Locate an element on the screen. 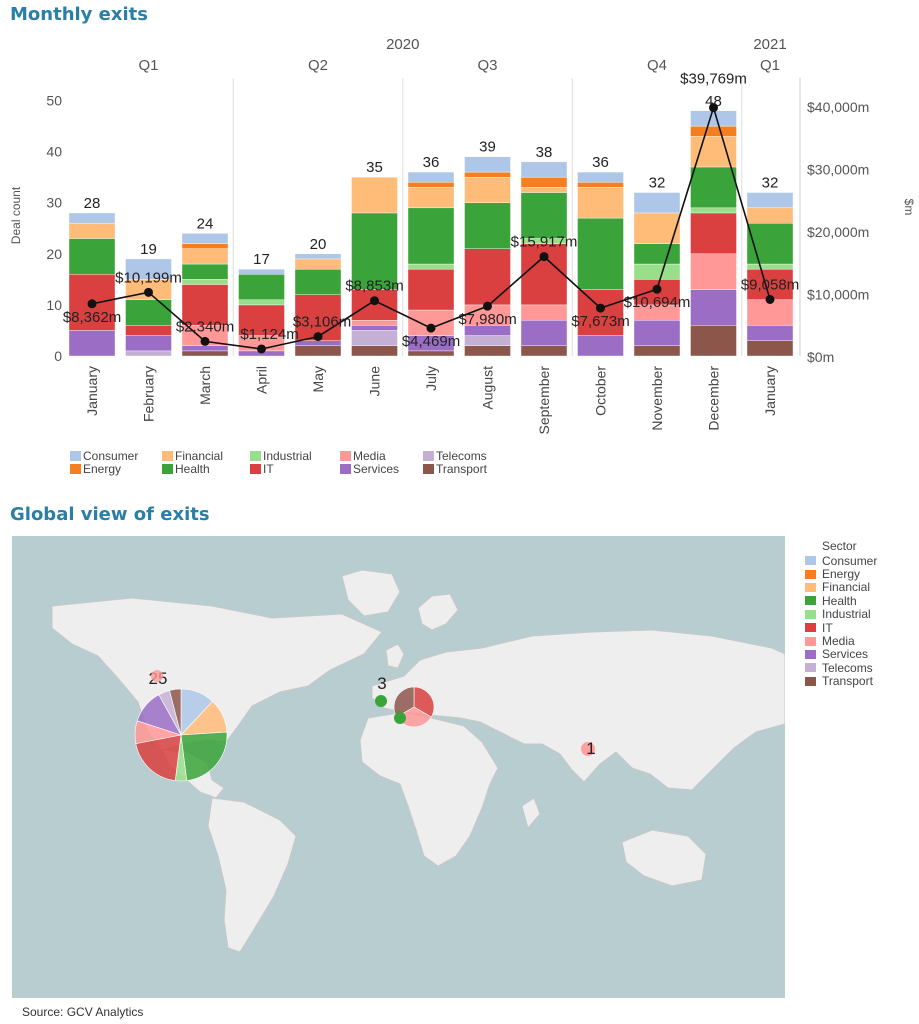 Image resolution: width=919 pixels, height=1024 pixels. map-marker-media is located at coordinates (157, 676).